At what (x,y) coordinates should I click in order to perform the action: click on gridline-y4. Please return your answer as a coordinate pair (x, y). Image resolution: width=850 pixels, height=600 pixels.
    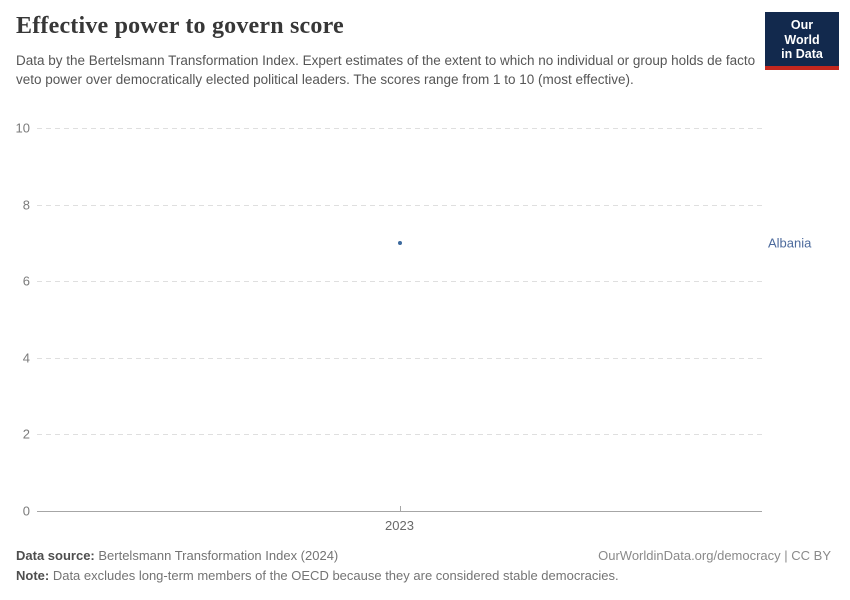
    Looking at the image, I should click on (399, 358).